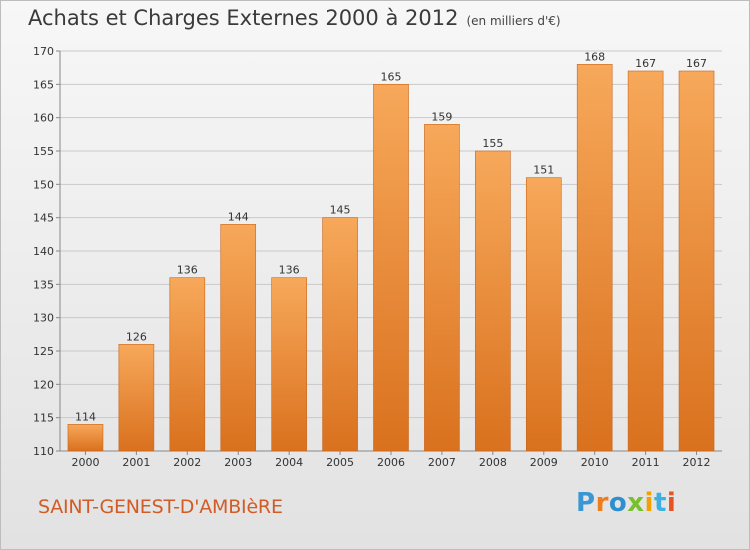 This screenshot has height=550, width=750. I want to click on logo-letter: P, so click(586, 503).